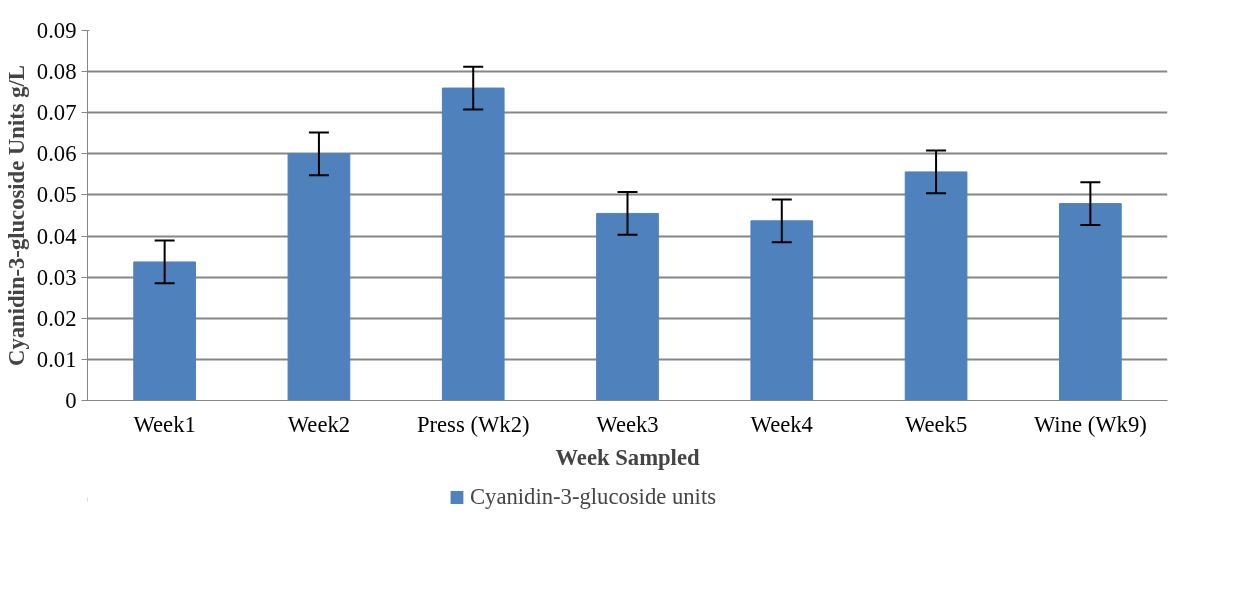  Describe the element at coordinates (627, 457) in the screenshot. I see `x-axis-title: Week Sampled` at that location.